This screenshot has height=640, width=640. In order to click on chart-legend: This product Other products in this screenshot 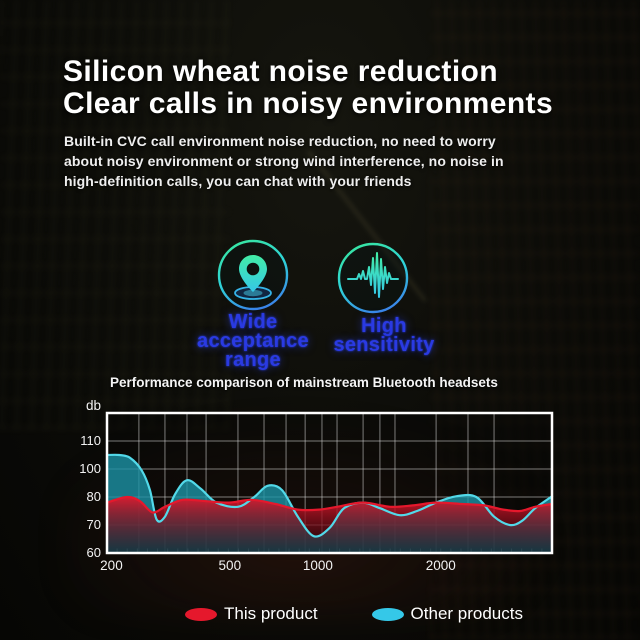, I will do `click(354, 614)`.